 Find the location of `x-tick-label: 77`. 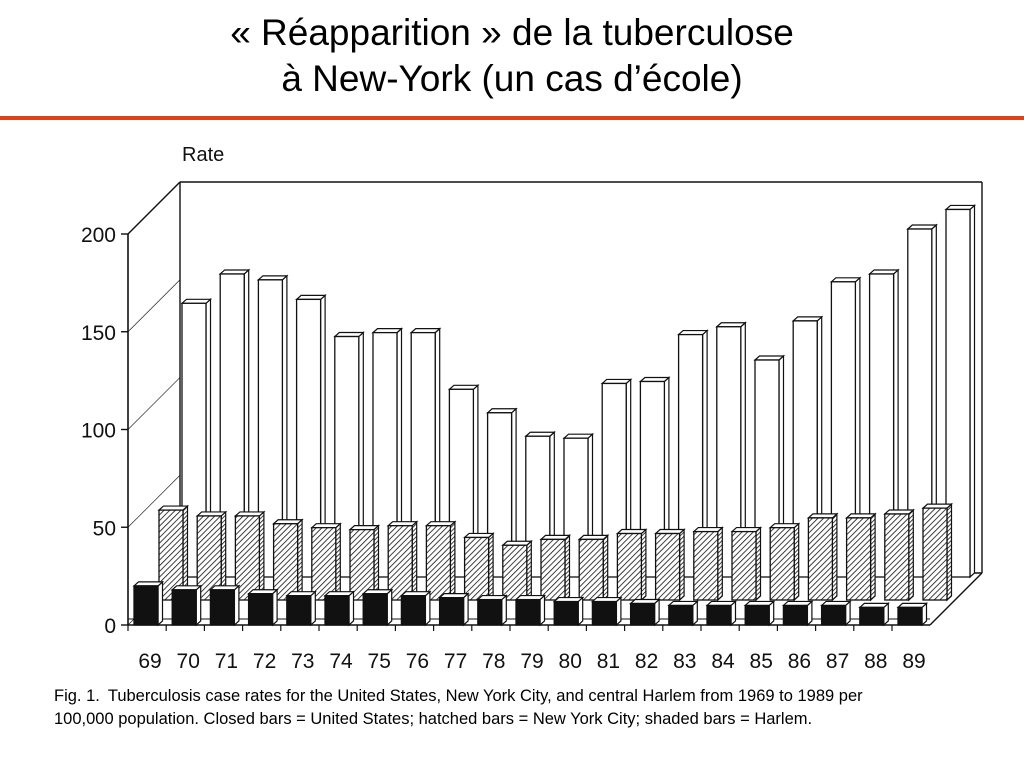

x-tick-label: 77 is located at coordinates (455, 661).